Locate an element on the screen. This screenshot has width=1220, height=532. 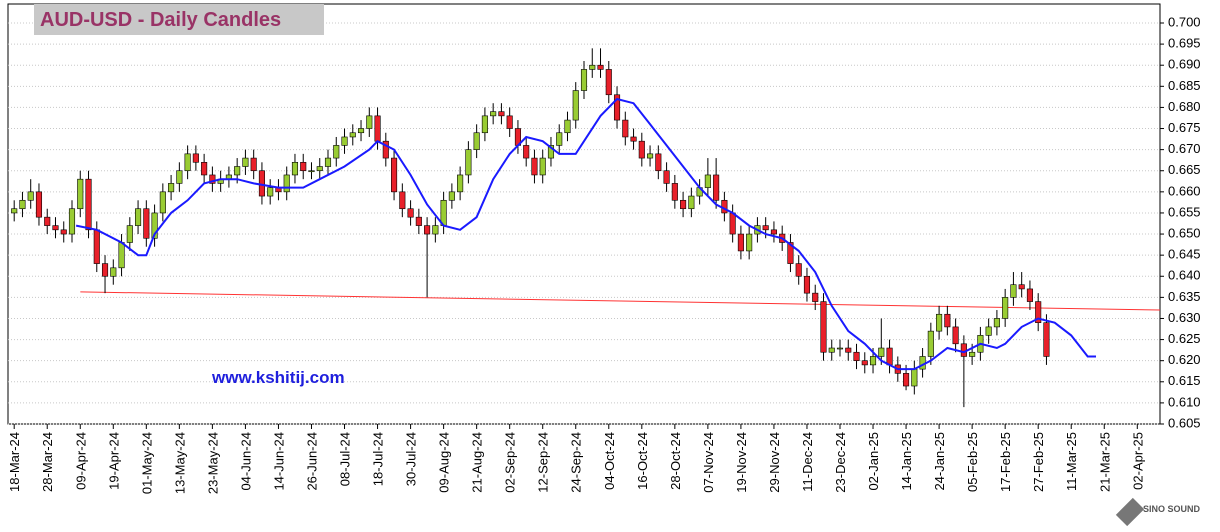
y-tick-label: 0.695 is located at coordinates (1184, 43).